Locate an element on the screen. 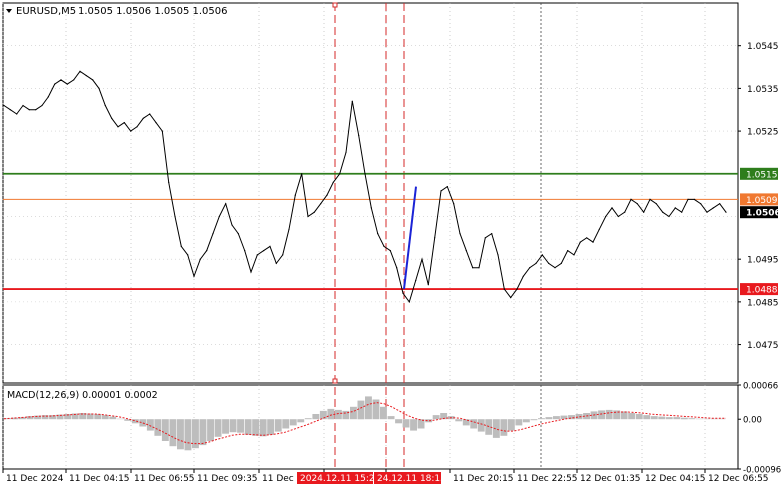 The image size is (781, 489). y-tick-label: 1.0475 is located at coordinates (763, 346).